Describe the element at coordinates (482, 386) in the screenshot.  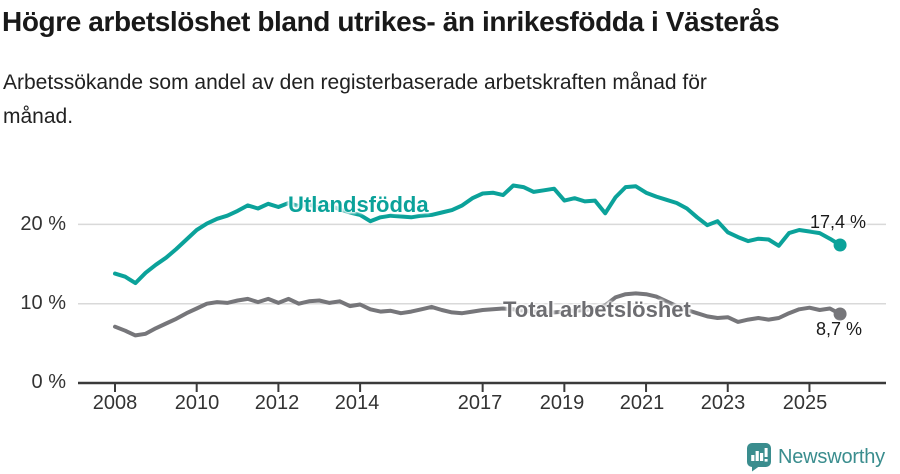
I see `x-axis` at that location.